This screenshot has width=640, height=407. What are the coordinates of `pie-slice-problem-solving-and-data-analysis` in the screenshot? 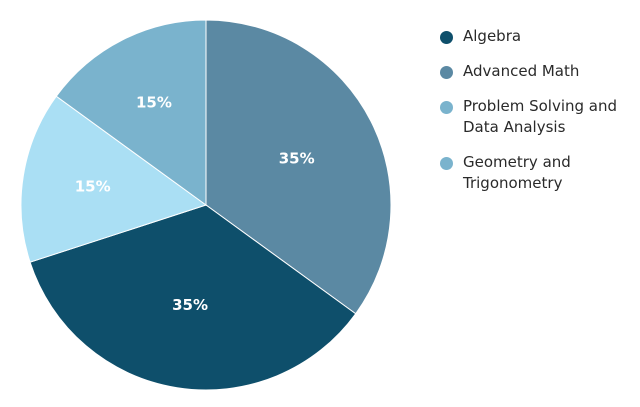 It's located at (114, 179).